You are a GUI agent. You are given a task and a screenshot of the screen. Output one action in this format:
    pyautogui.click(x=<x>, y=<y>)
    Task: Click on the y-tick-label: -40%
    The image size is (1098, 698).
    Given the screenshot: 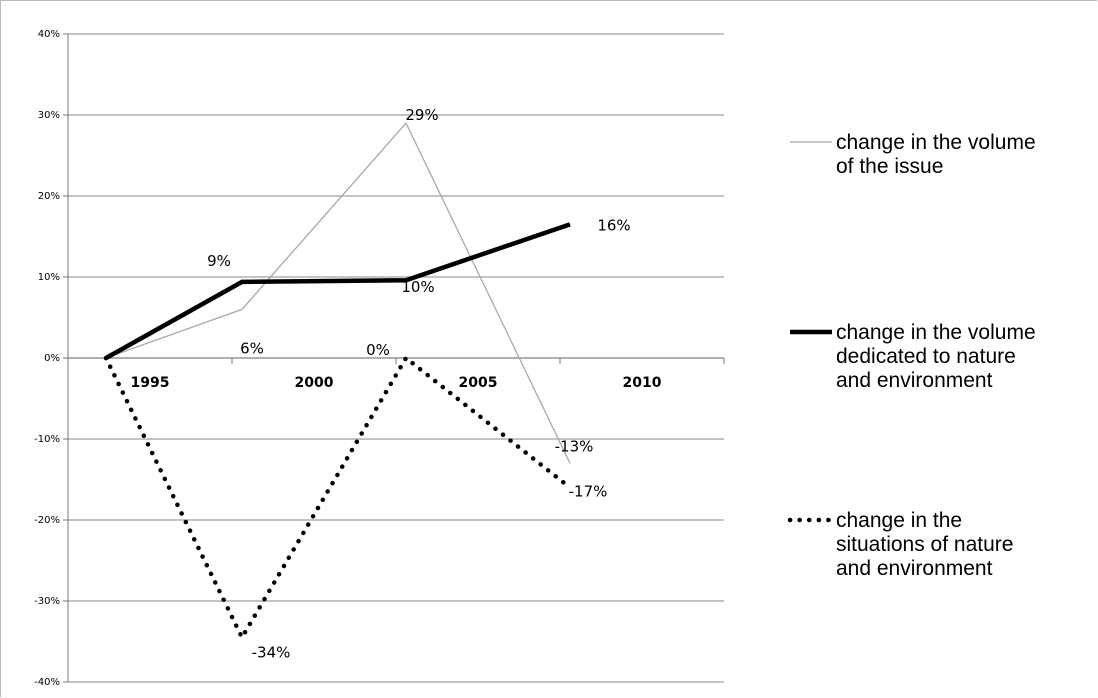 What is the action you would take?
    pyautogui.click(x=47, y=682)
    